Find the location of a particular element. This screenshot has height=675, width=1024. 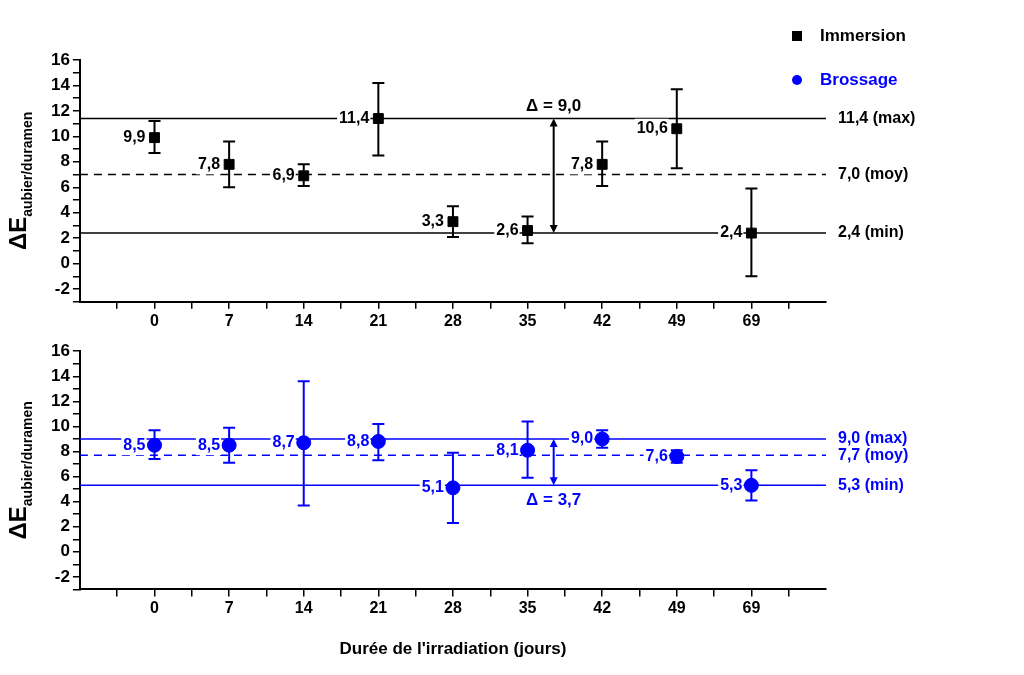

data-label: 10,6 is located at coordinates (652, 128).